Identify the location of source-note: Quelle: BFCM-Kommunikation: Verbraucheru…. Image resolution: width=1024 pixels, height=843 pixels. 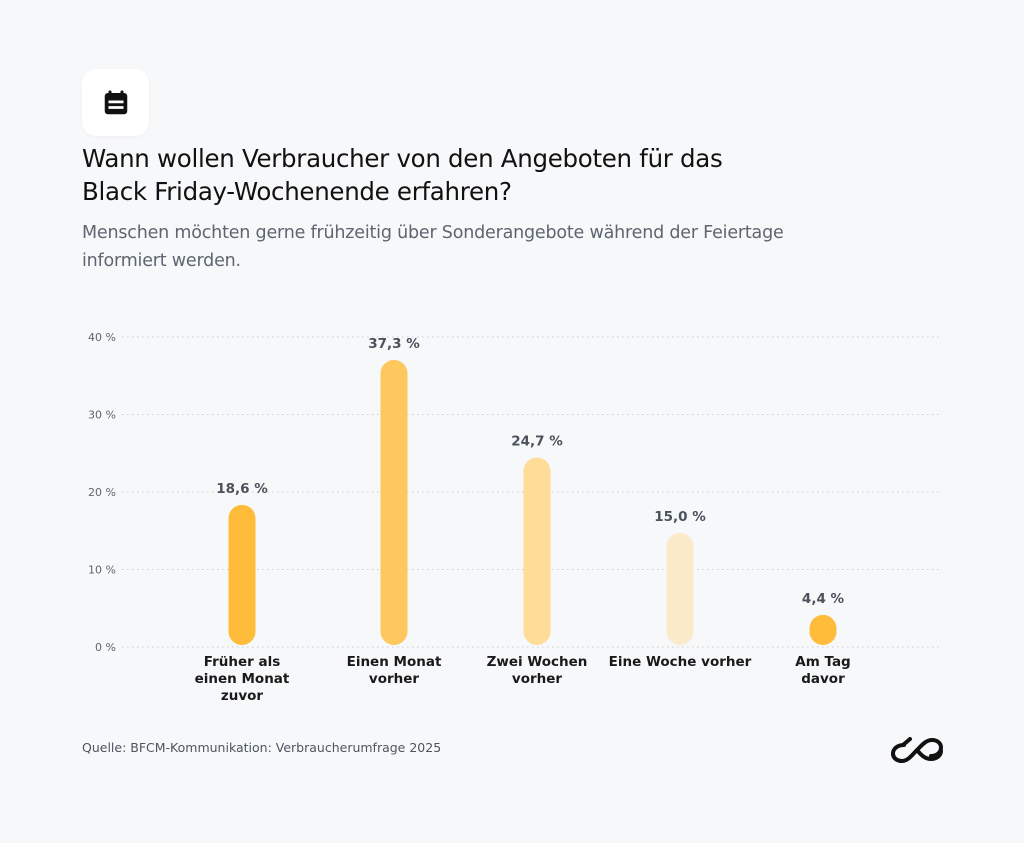
(262, 747).